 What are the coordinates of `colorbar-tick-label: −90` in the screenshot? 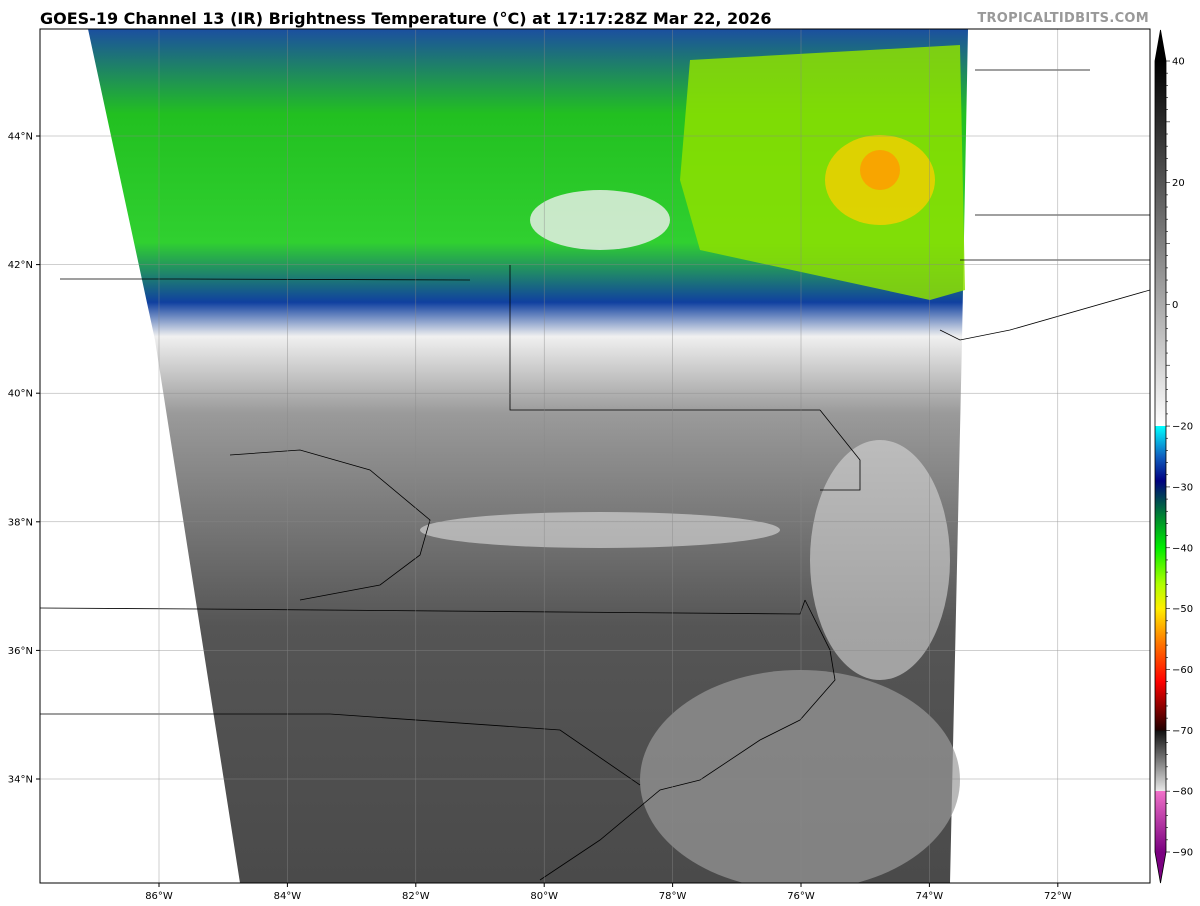 It's located at (1182, 853).